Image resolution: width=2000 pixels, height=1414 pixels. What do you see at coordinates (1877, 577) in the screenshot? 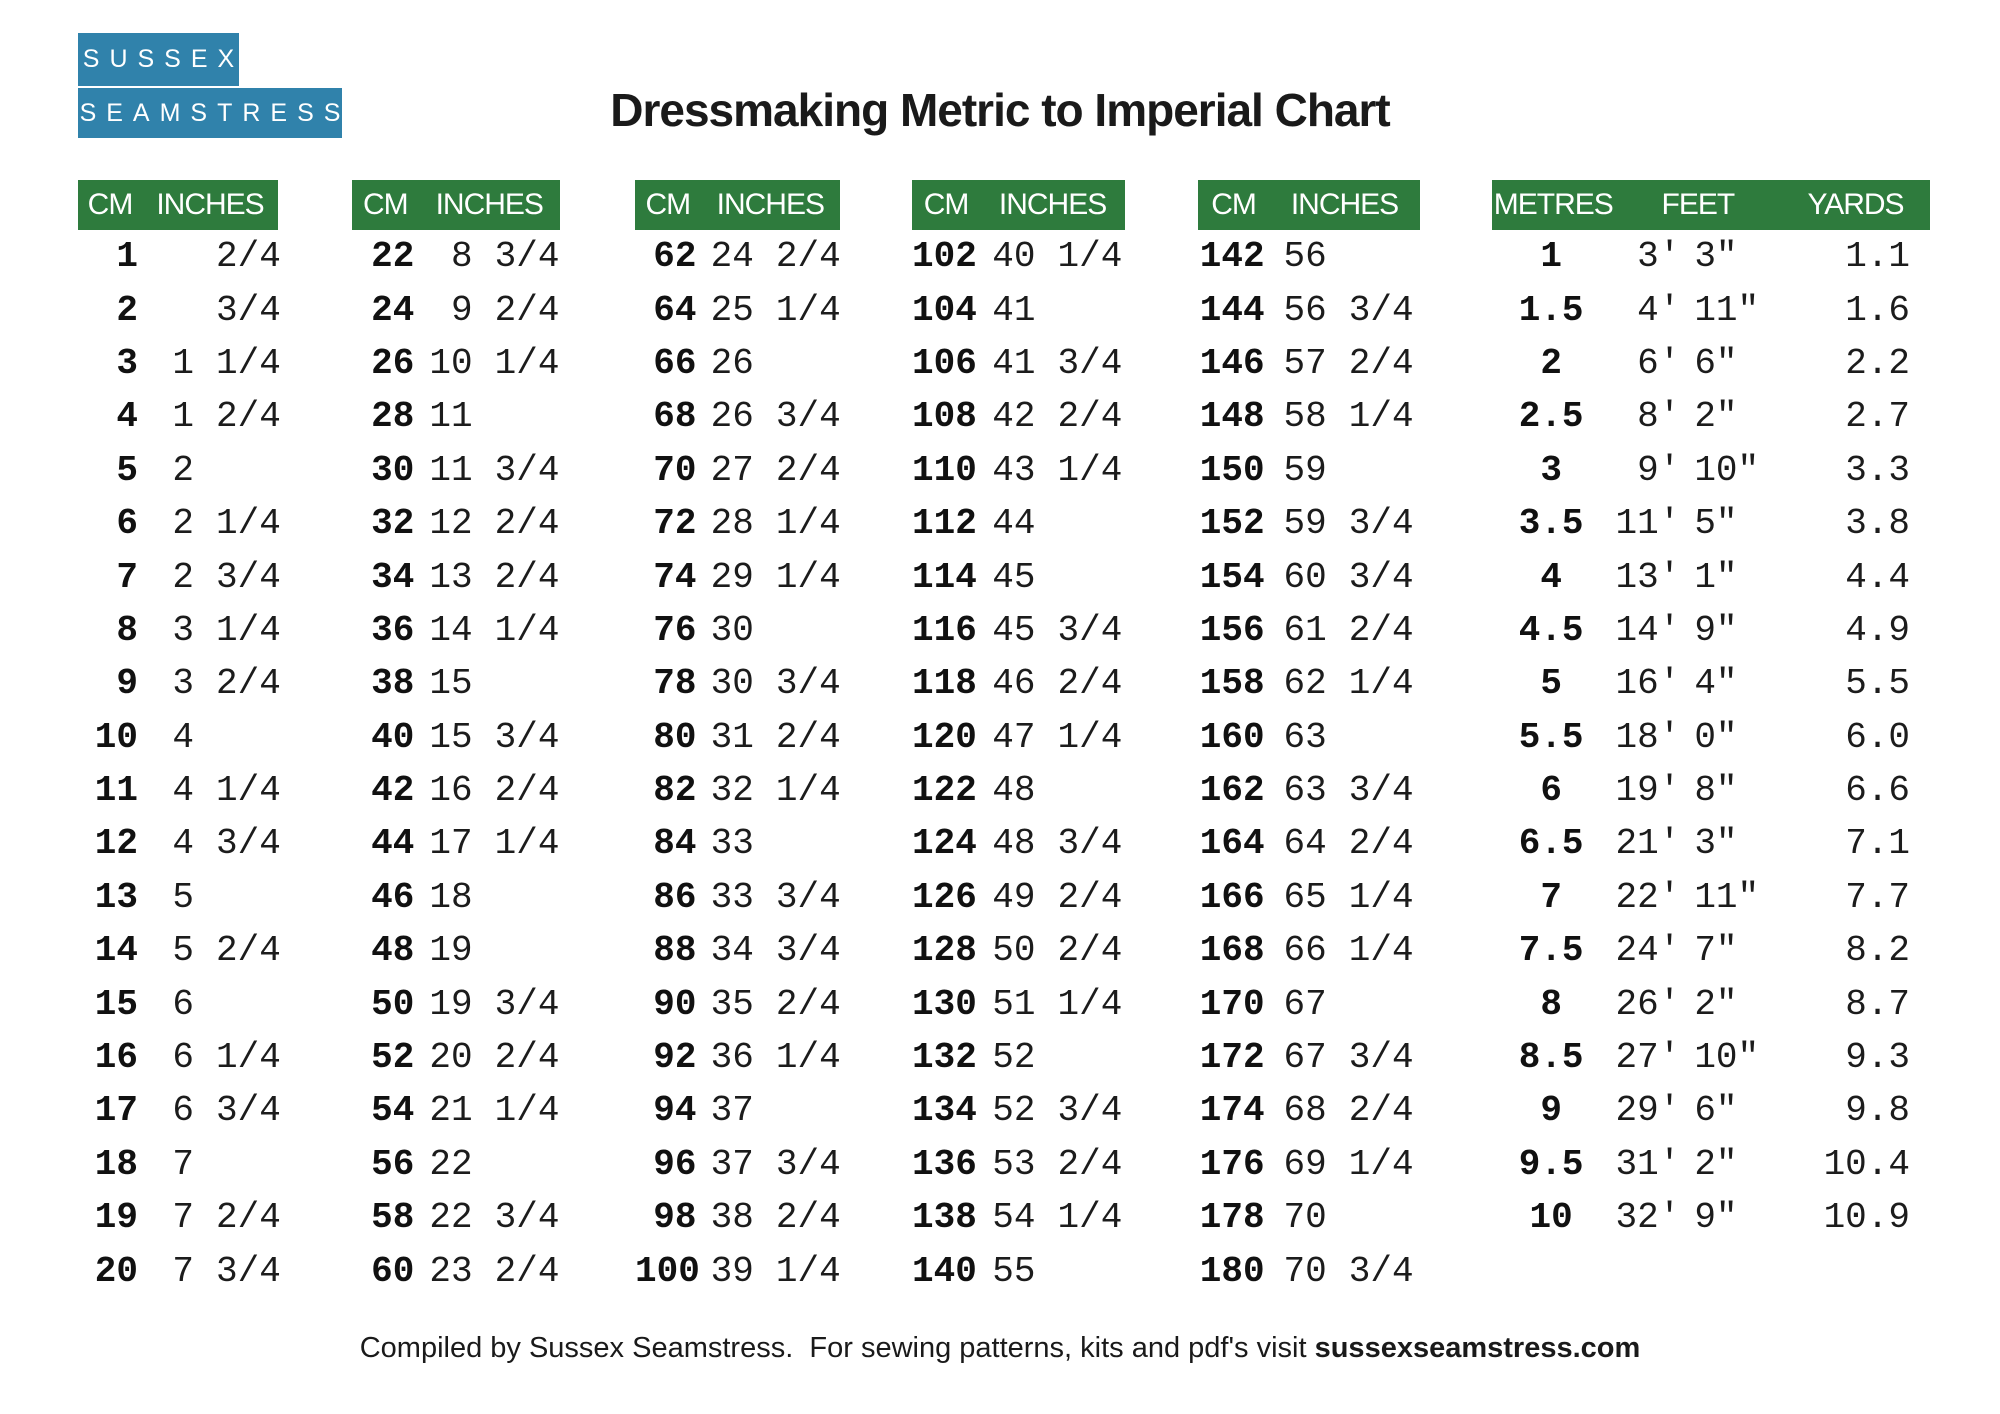
I see `table-cell: 4.4` at bounding box center [1877, 577].